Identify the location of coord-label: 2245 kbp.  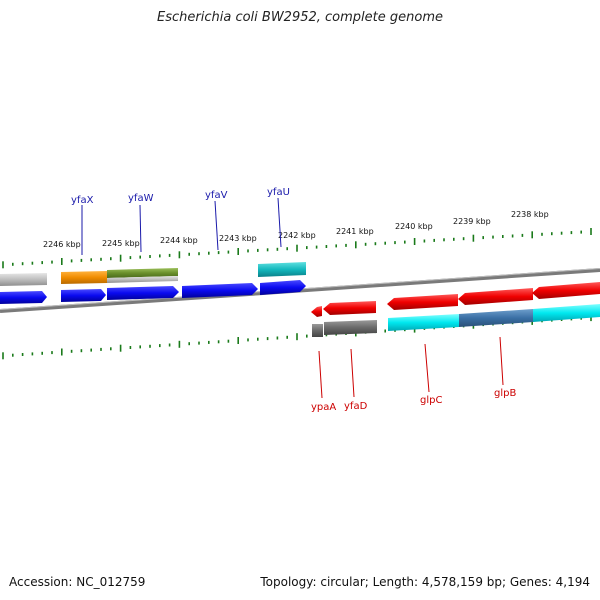
(121, 243).